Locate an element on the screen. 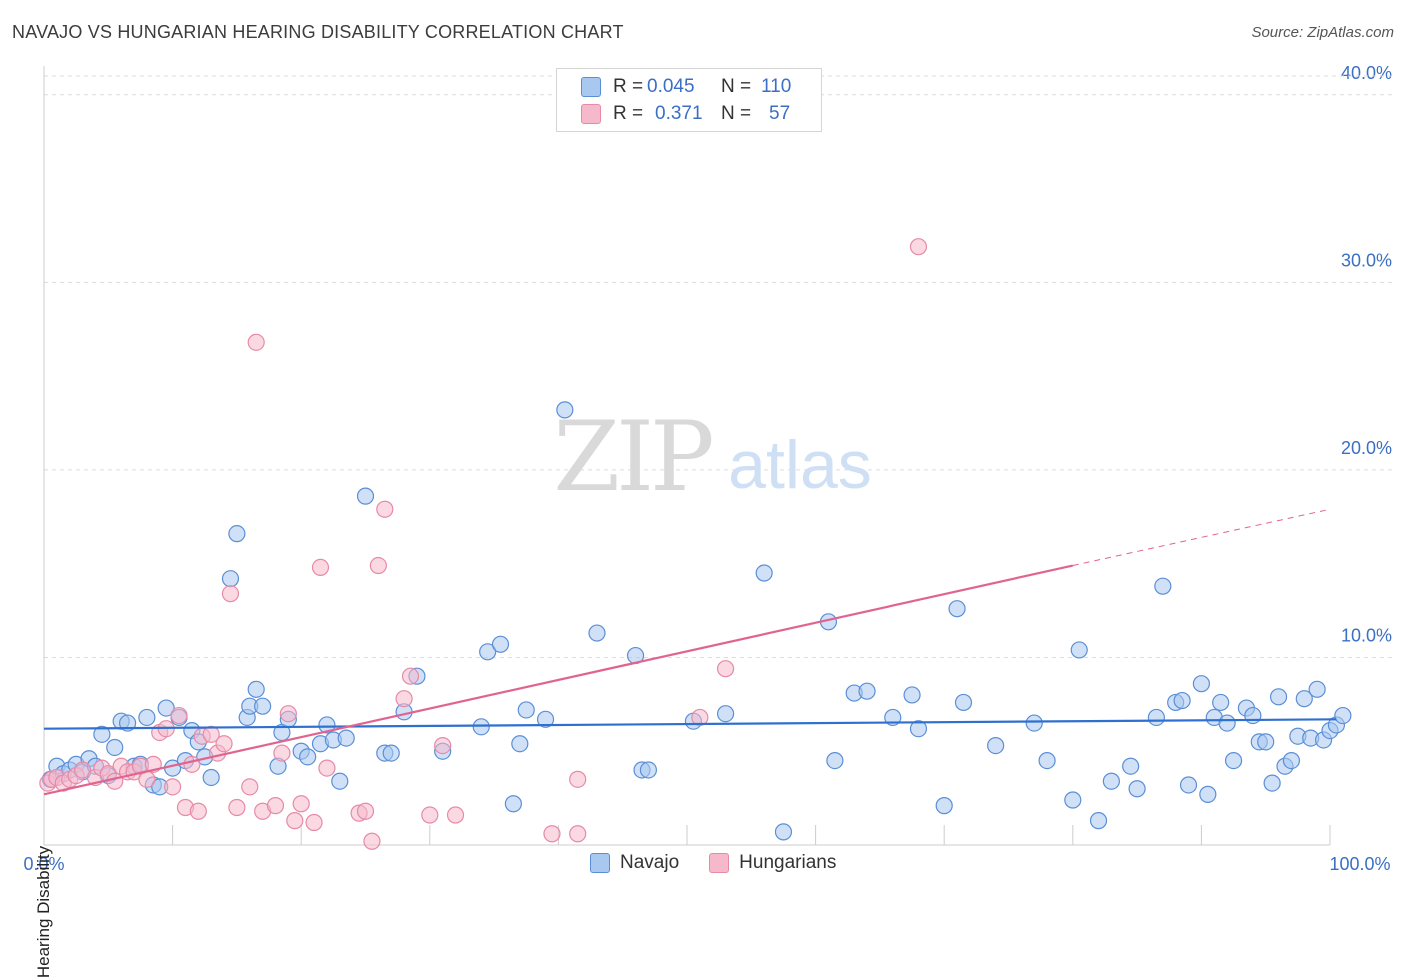 The width and height of the screenshot is (1406, 978). y-tick-label: 20.0% is located at coordinates (1366, 448).